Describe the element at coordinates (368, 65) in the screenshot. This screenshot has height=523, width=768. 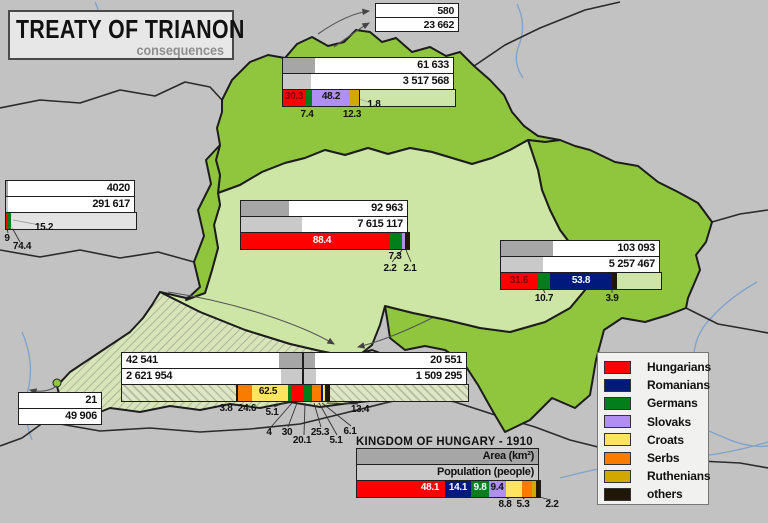
I see `stats-row-czechoslovakia-0: 61 633` at that location.